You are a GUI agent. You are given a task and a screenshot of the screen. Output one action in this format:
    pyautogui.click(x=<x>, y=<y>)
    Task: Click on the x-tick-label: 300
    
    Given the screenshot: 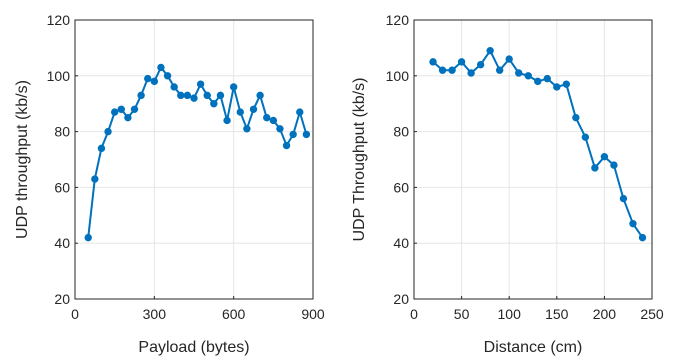 What is the action you would take?
    pyautogui.click(x=155, y=314)
    